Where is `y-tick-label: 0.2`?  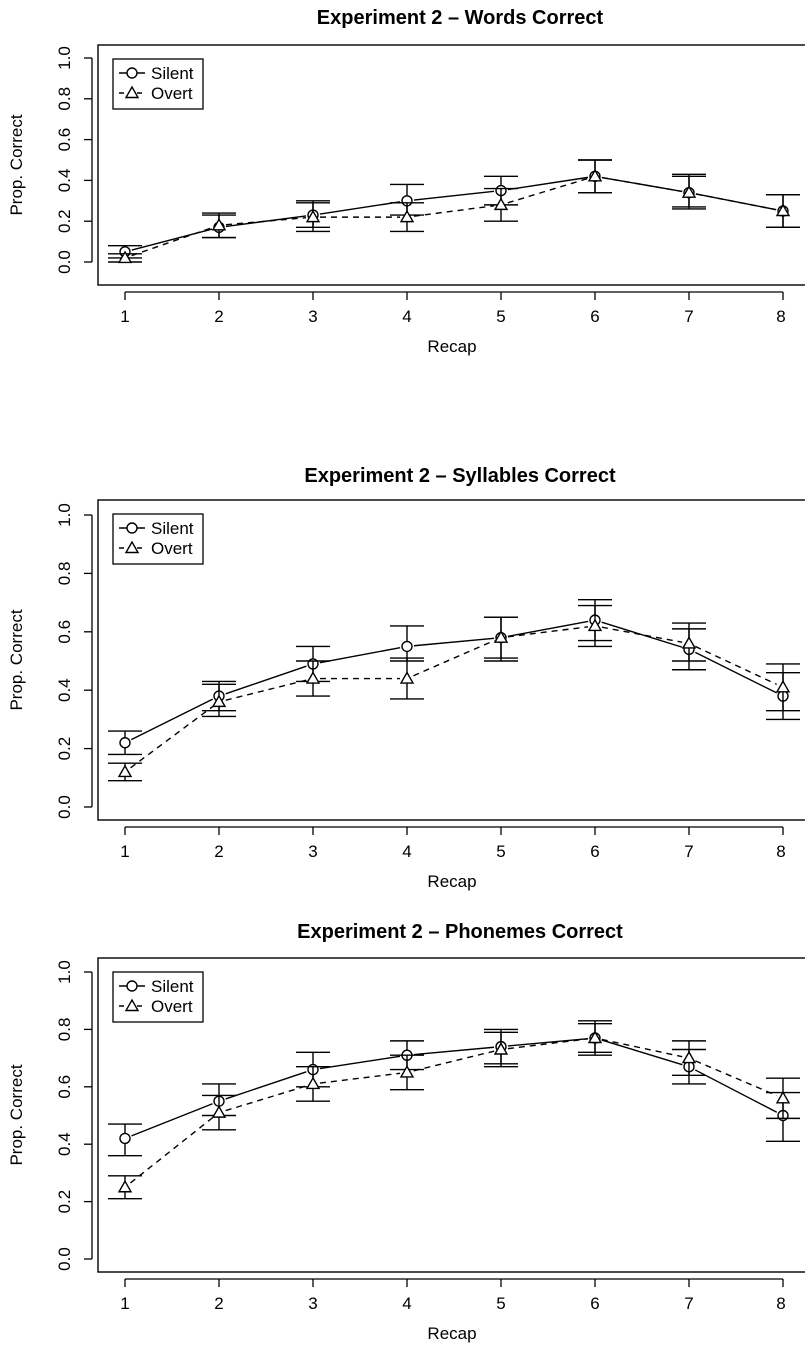 y-tick-label: 0.2 is located at coordinates (64, 221).